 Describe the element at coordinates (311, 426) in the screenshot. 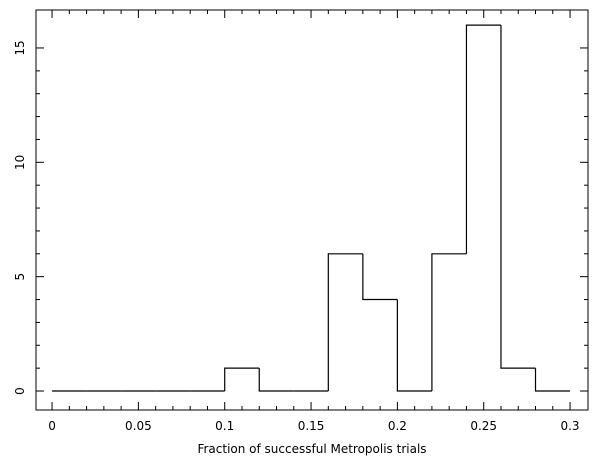

I see `x-tick-label: 0.15` at that location.